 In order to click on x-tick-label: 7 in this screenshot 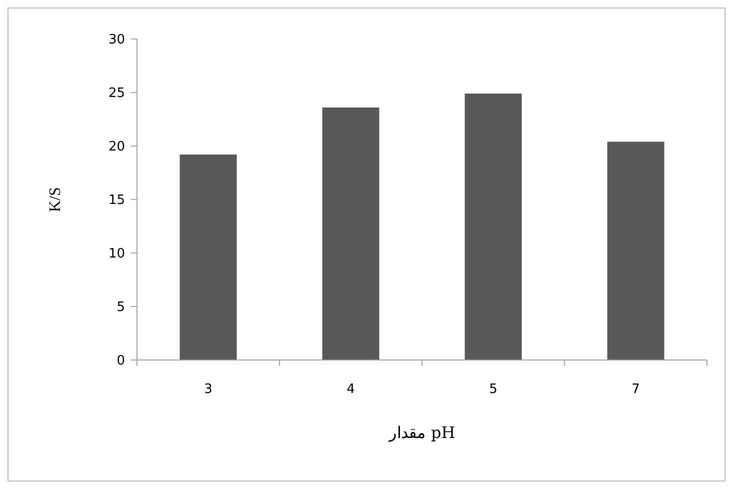, I will do `click(636, 389)`.